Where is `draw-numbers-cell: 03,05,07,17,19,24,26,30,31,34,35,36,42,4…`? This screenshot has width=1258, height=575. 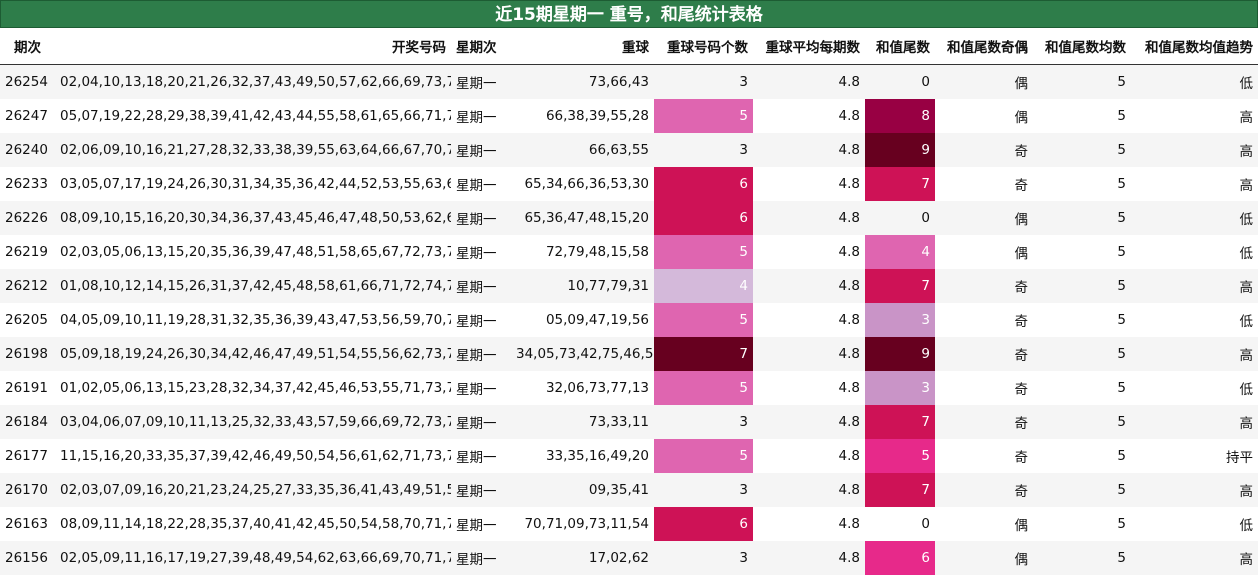
draw-numbers-cell: 03,05,07,17,19,24,26,30,31,34,35,36,42,4… is located at coordinates (253, 184).